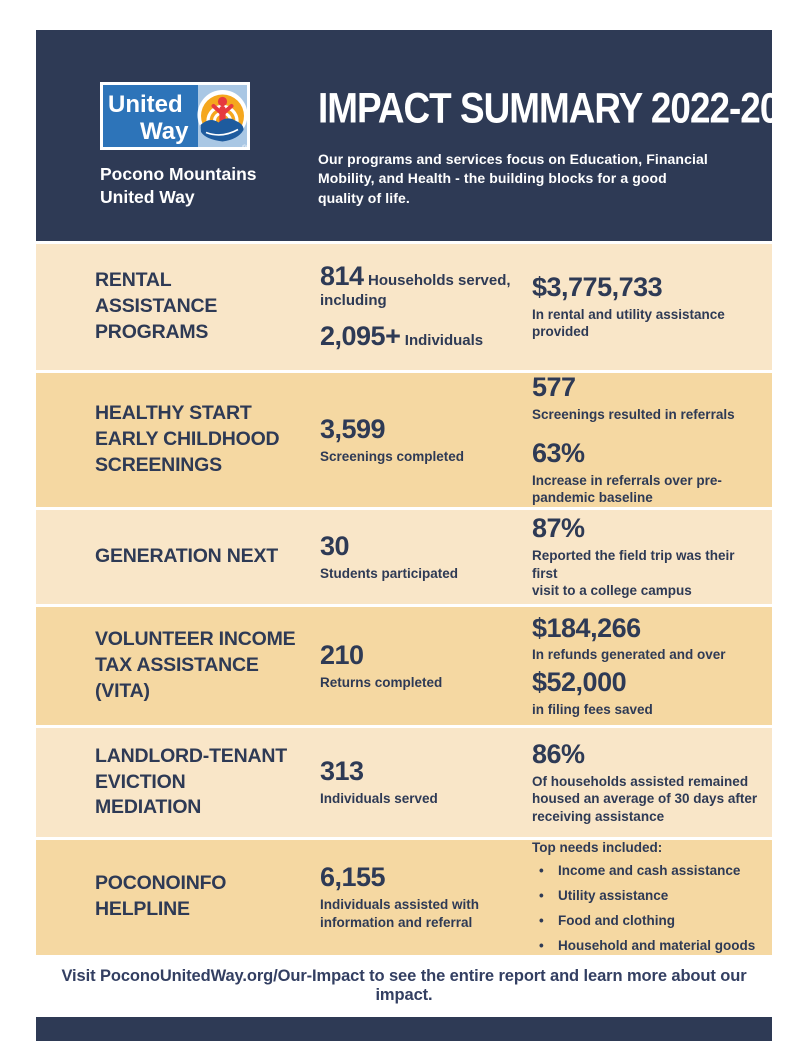 The height and width of the screenshot is (1041, 808). What do you see at coordinates (379, 799) in the screenshot?
I see `stat-label: Individuals served` at bounding box center [379, 799].